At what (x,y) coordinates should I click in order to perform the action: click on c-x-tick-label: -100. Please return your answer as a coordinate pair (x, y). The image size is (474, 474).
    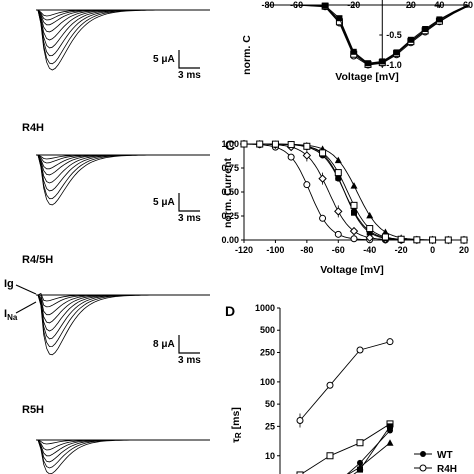
    Looking at the image, I should click on (275, 250).